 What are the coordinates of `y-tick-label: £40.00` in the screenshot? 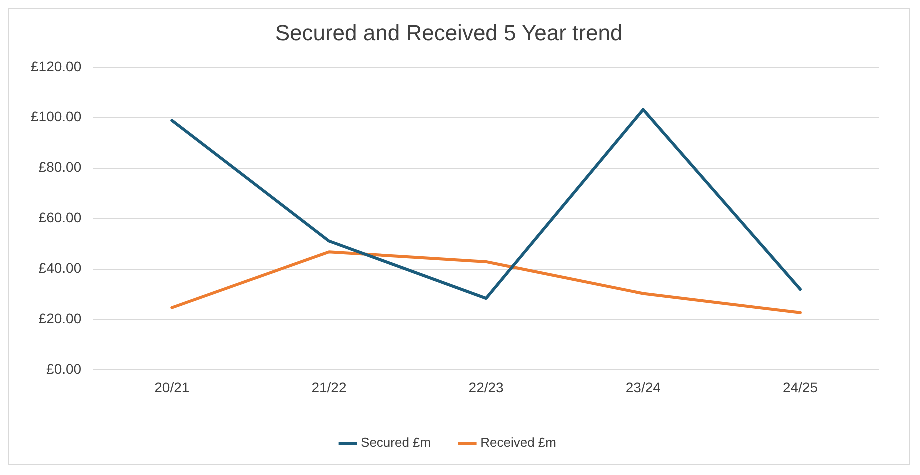 It's located at (60, 268).